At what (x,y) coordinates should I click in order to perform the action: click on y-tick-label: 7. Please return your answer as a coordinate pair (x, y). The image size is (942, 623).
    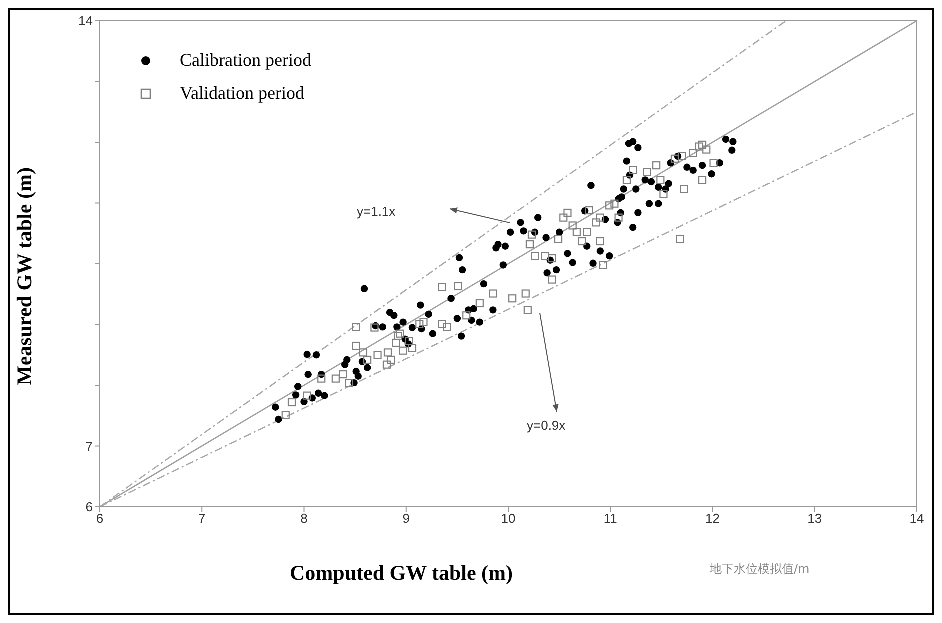
    Looking at the image, I should click on (89, 446).